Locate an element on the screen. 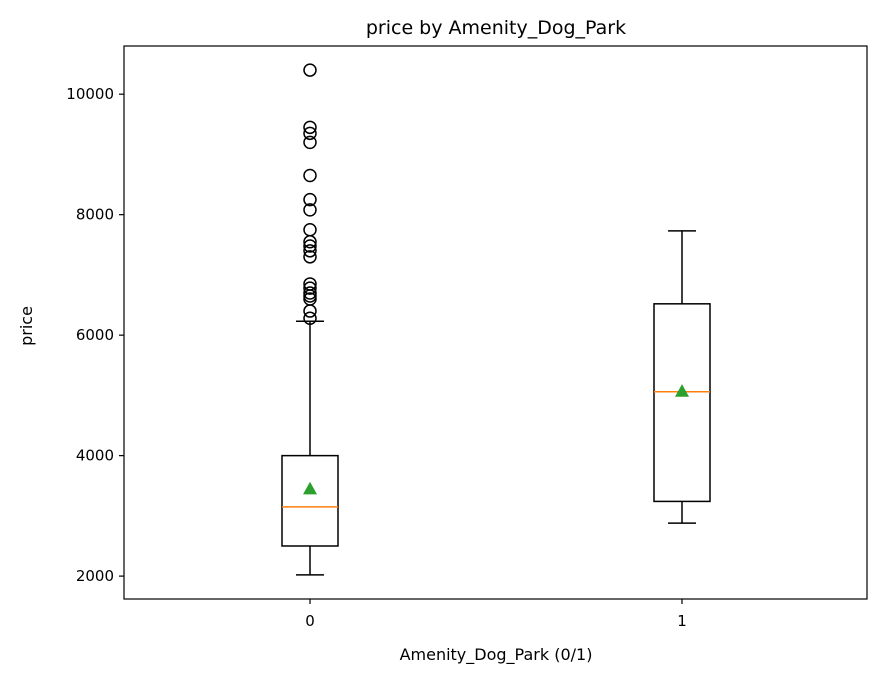 Image resolution: width=883 pixels, height=679 pixels. y-axis-label: price is located at coordinates (26, 326).